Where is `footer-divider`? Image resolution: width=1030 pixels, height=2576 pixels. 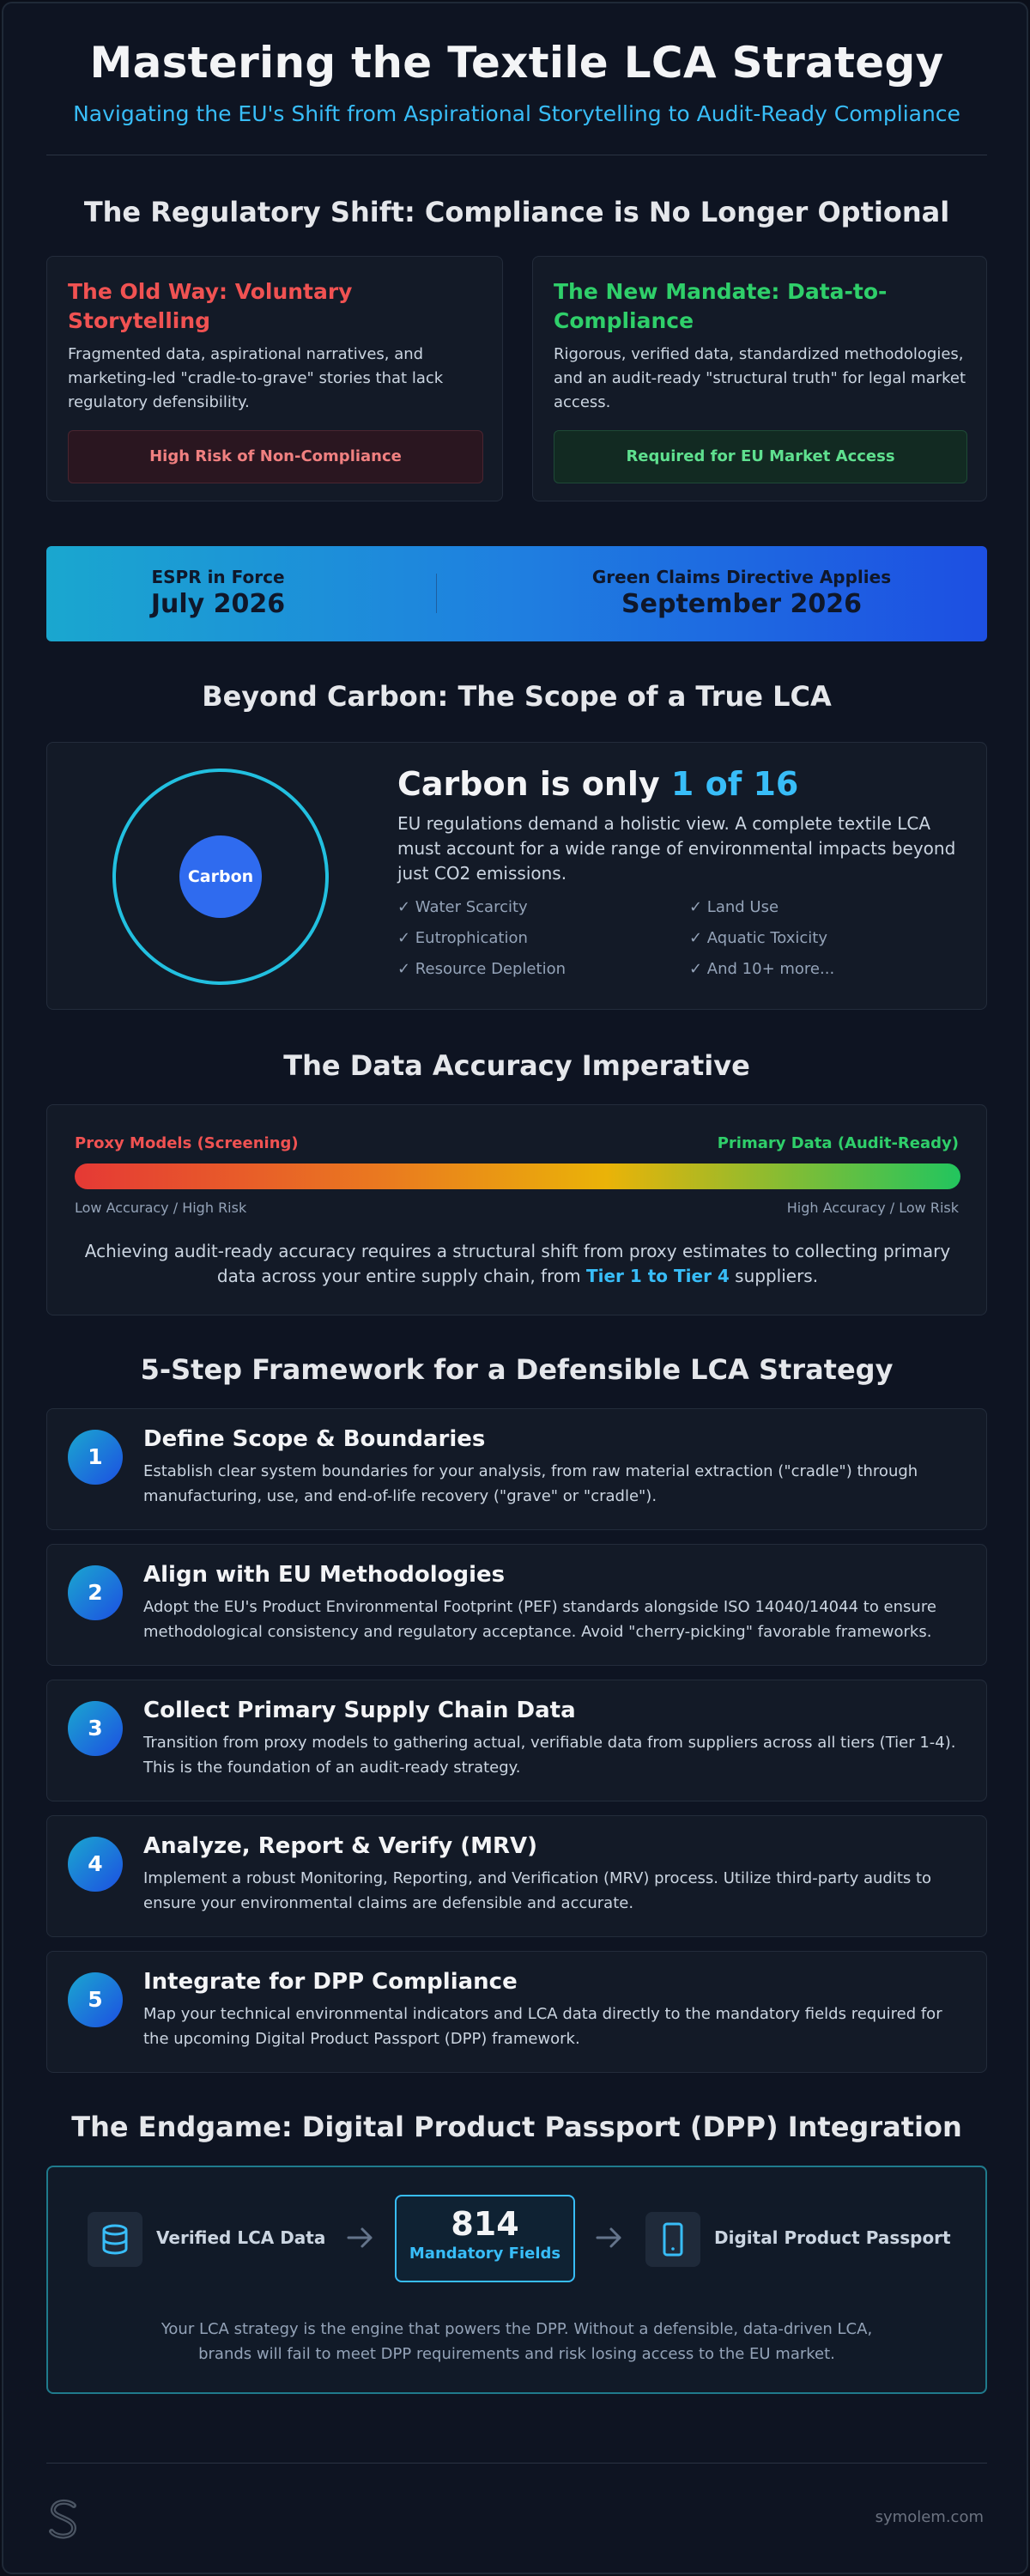
footer-divider is located at coordinates (516, 2463).